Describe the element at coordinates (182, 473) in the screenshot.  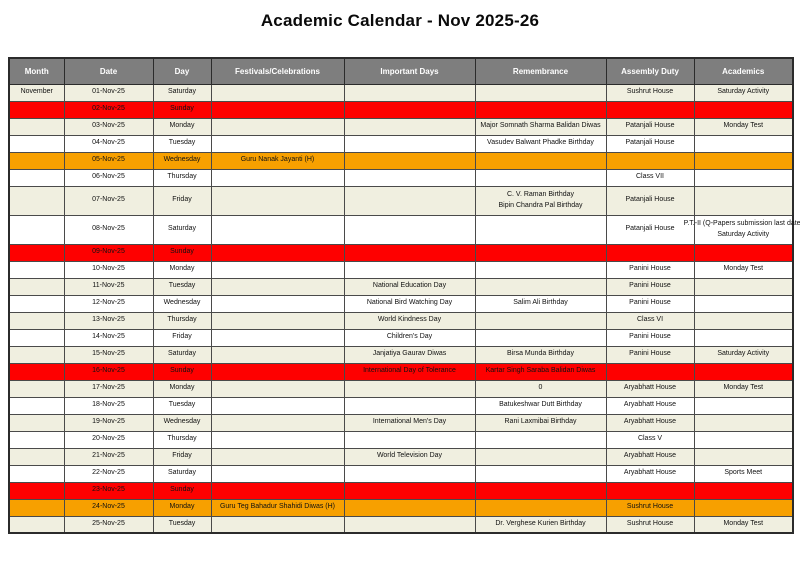
I see `cell-day: Saturday` at that location.